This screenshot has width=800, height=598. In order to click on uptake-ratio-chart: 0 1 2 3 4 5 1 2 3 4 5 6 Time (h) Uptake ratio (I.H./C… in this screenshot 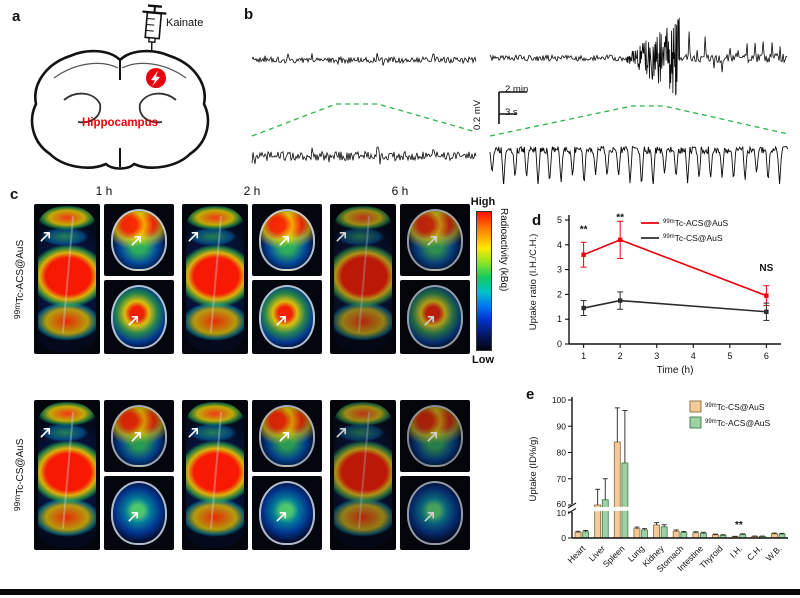, I will do `click(654, 294)`.